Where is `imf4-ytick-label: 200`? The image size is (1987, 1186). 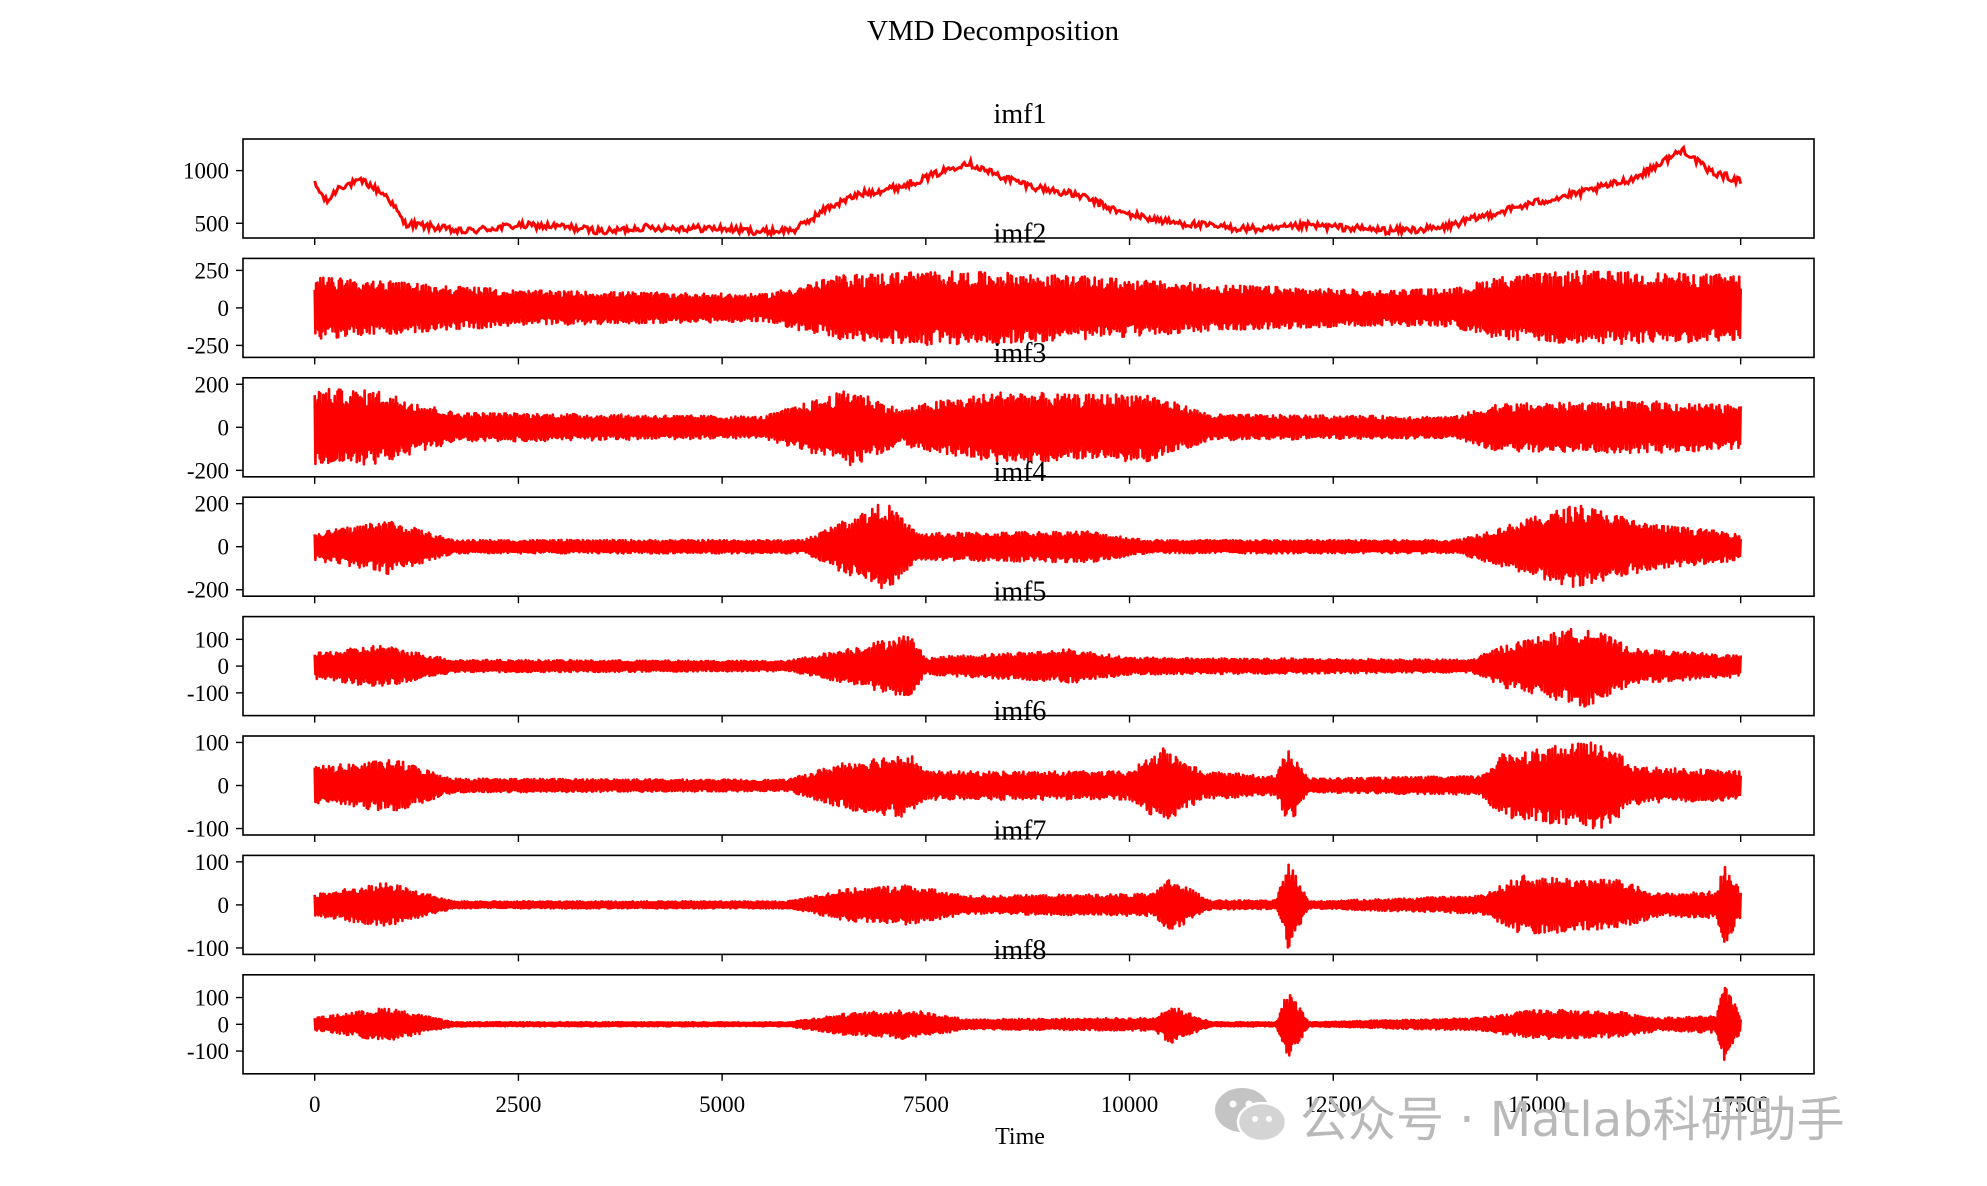
imf4-ytick-label: 200 is located at coordinates (212, 504).